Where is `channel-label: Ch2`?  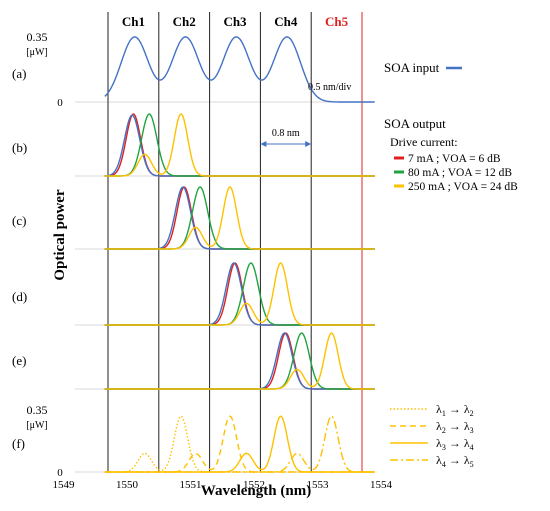
channel-label: Ch2 is located at coordinates (184, 21).